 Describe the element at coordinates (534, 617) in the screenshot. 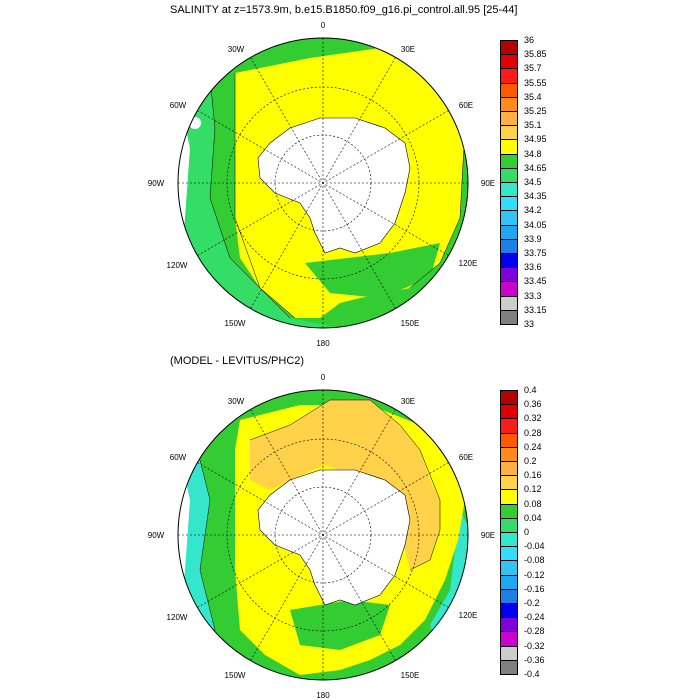

I see `colorbar-label: -0.24` at that location.